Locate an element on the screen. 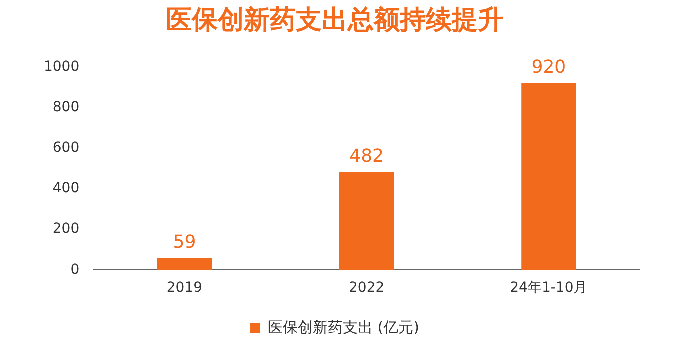  data-label: 482 is located at coordinates (367, 157).